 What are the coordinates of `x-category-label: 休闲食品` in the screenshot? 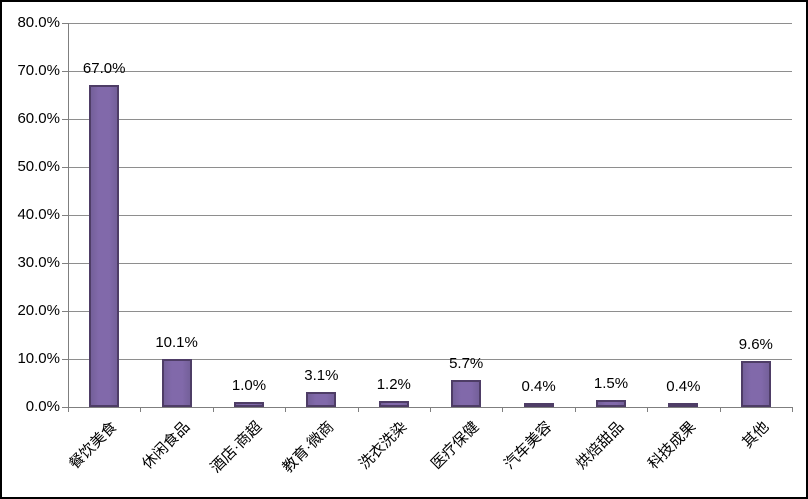 It's located at (165, 445).